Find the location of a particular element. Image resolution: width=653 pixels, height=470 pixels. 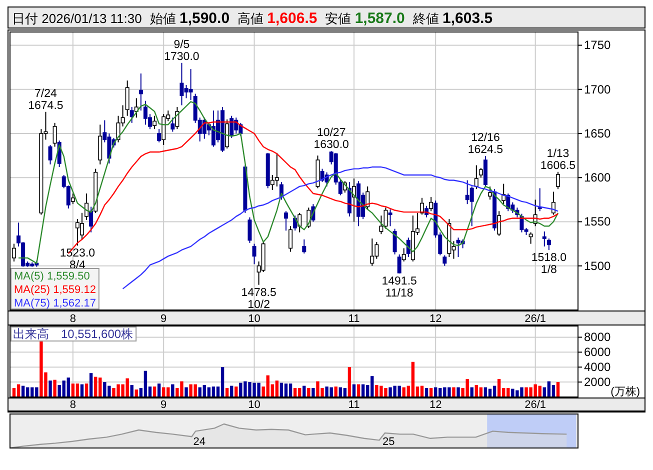

annotation: 9/5 1730.0 is located at coordinates (182, 50).